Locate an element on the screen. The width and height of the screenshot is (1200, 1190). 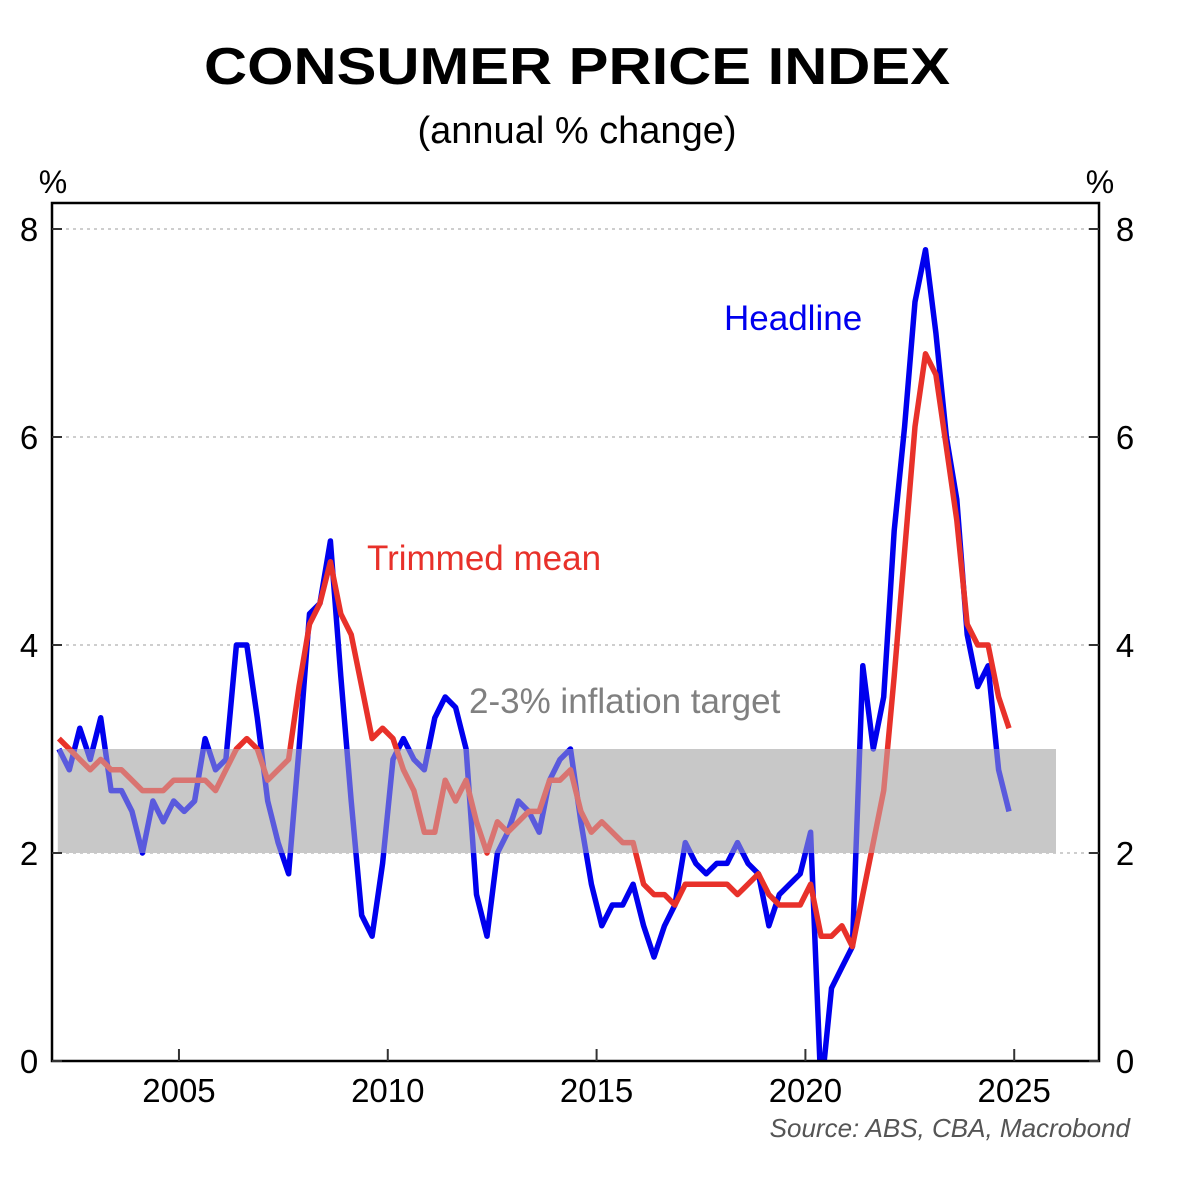
target-band-overlay is located at coordinates (556, 801).